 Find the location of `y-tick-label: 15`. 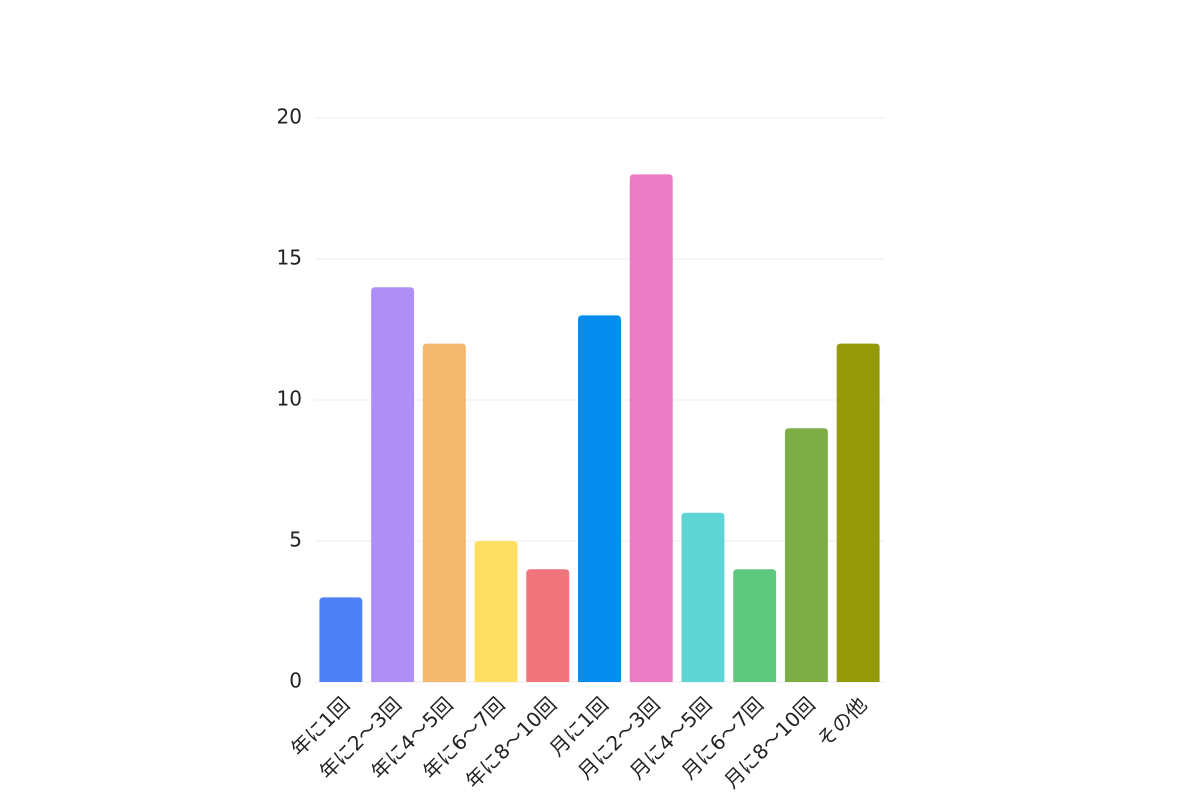

y-tick-label: 15 is located at coordinates (289, 258).